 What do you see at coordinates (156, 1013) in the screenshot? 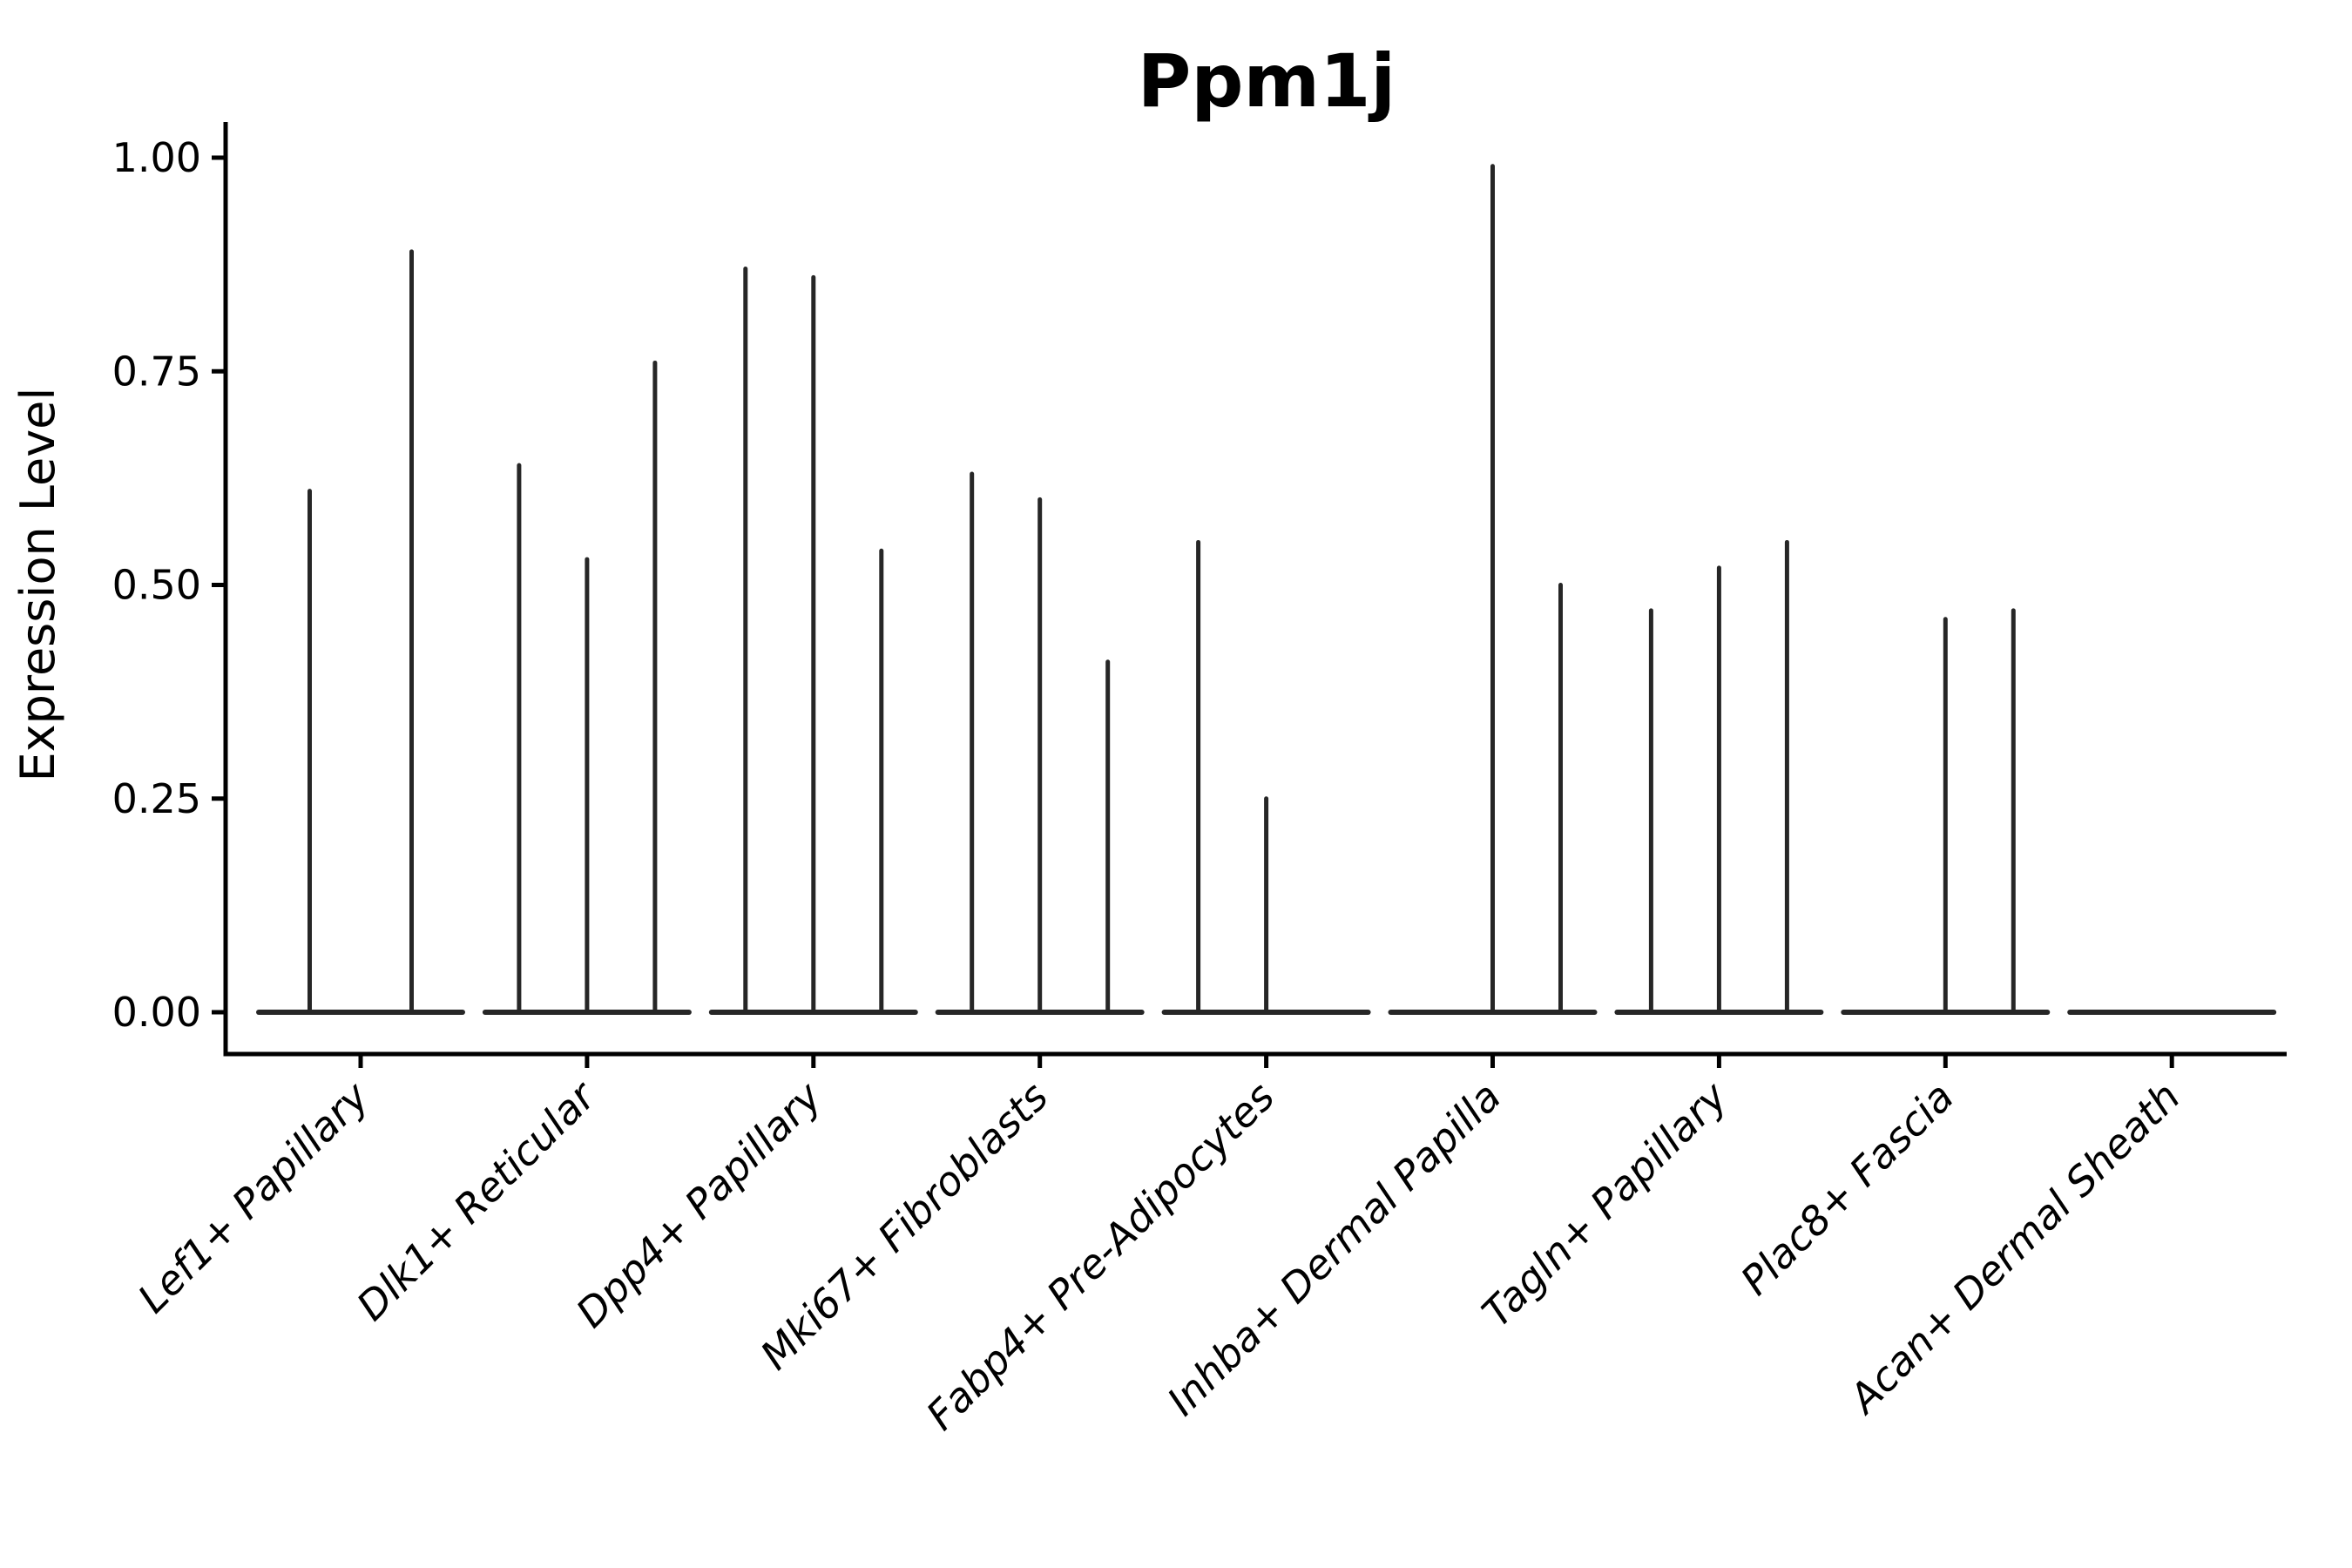
I see `y-tick-label: 0.00` at bounding box center [156, 1013].